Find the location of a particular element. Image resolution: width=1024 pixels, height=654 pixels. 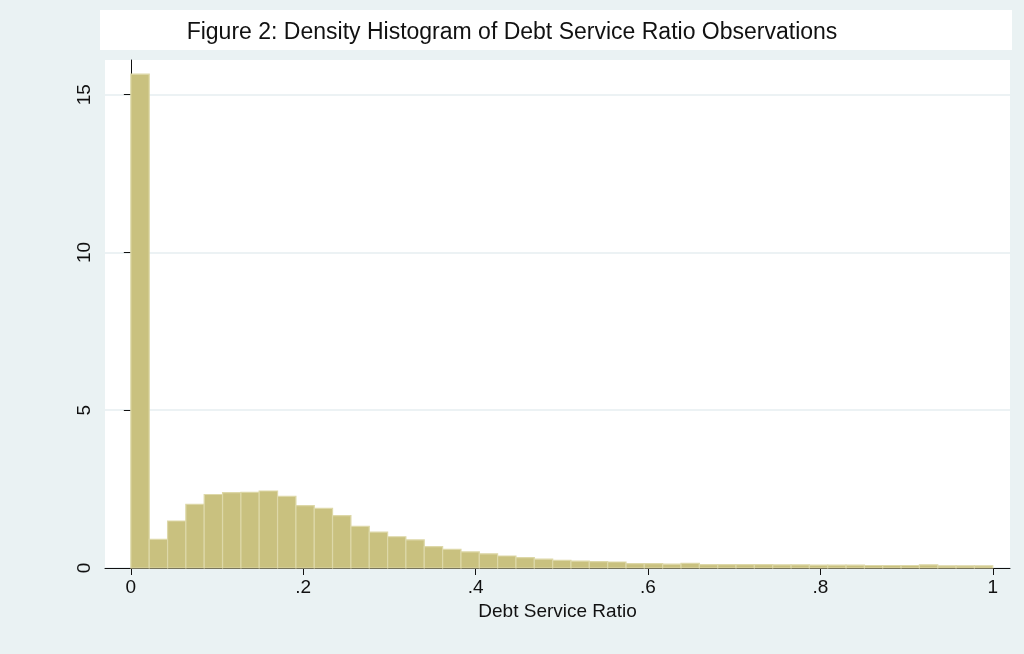

y-tick-label: 10 is located at coordinates (83, 252).